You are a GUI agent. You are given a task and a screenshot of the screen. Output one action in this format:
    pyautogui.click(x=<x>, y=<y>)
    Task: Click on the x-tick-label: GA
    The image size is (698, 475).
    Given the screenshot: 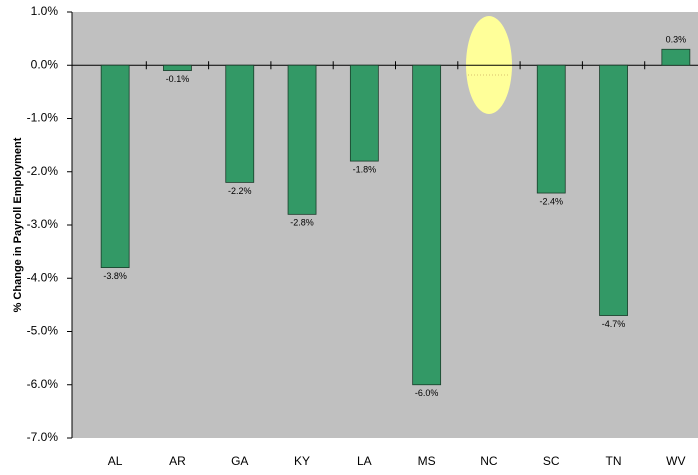 What is the action you would take?
    pyautogui.click(x=239, y=461)
    